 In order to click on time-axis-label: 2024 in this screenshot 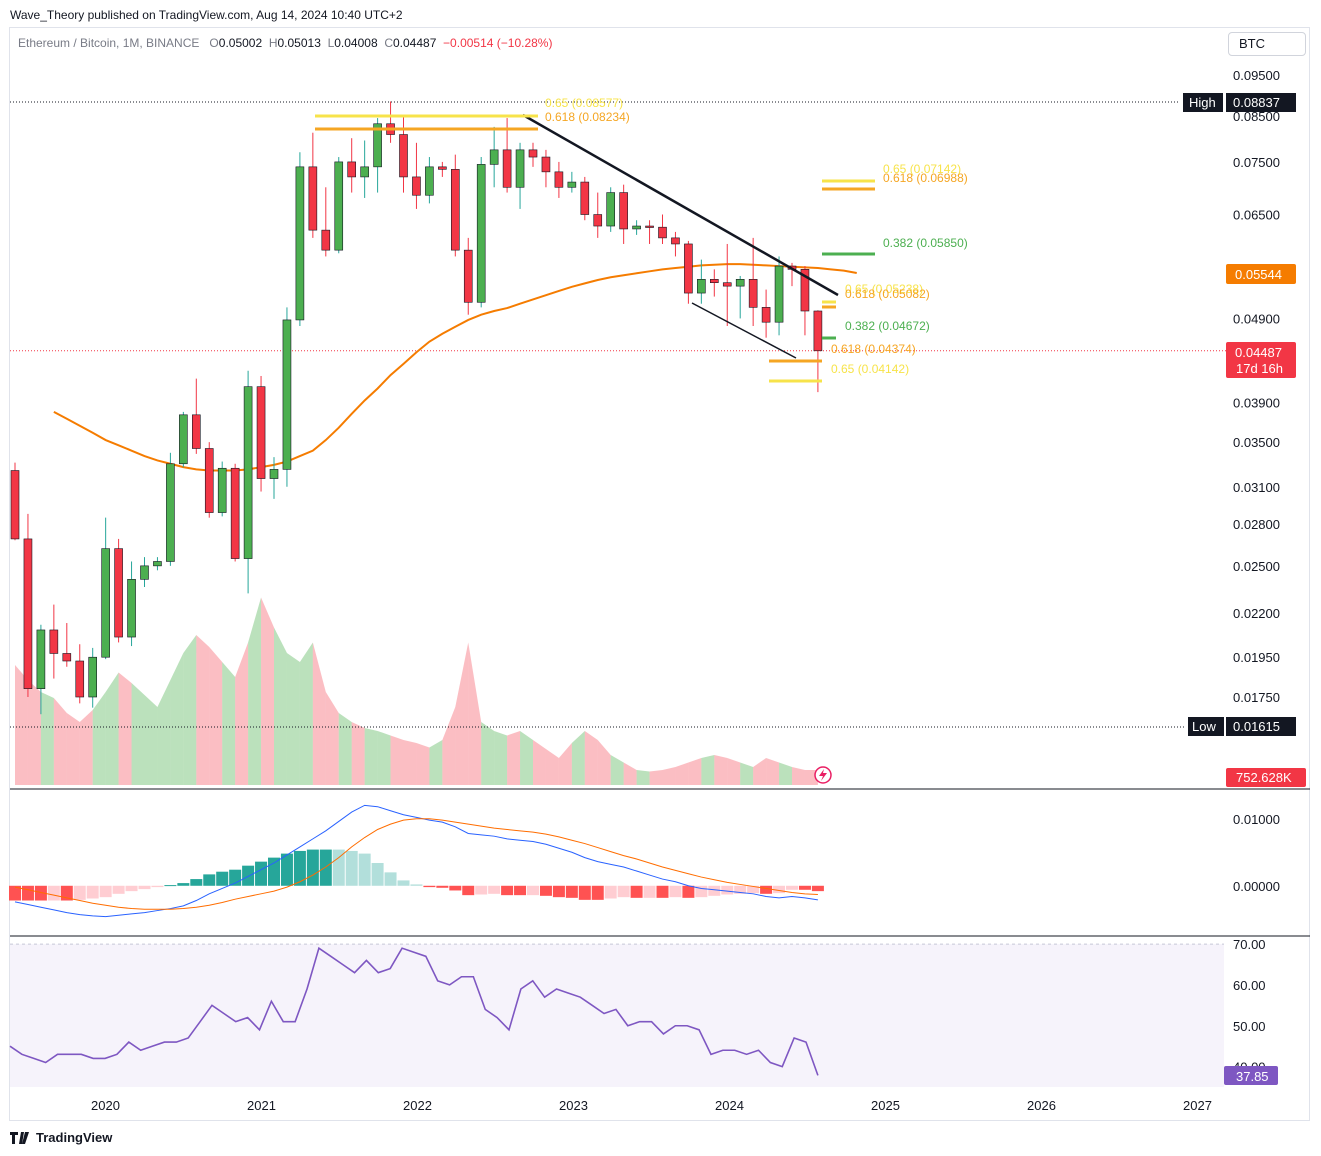, I will do `click(729, 1105)`.